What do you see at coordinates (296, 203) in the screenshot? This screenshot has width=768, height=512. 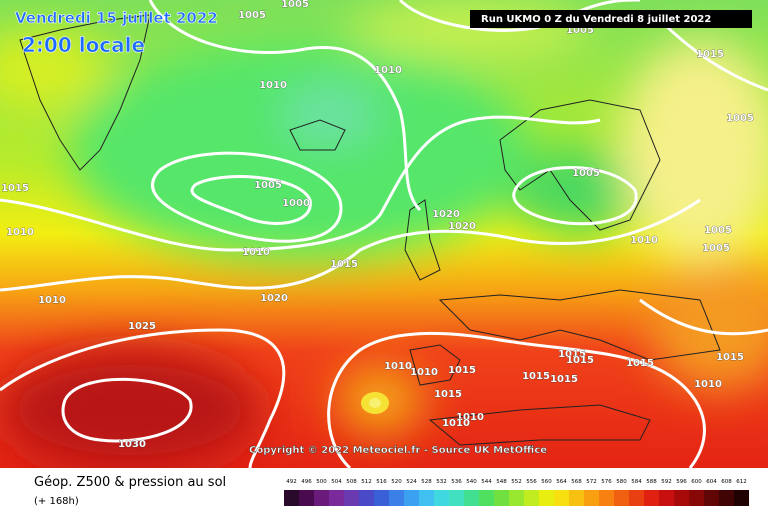 I see `isobar-label: 1000` at bounding box center [296, 203].